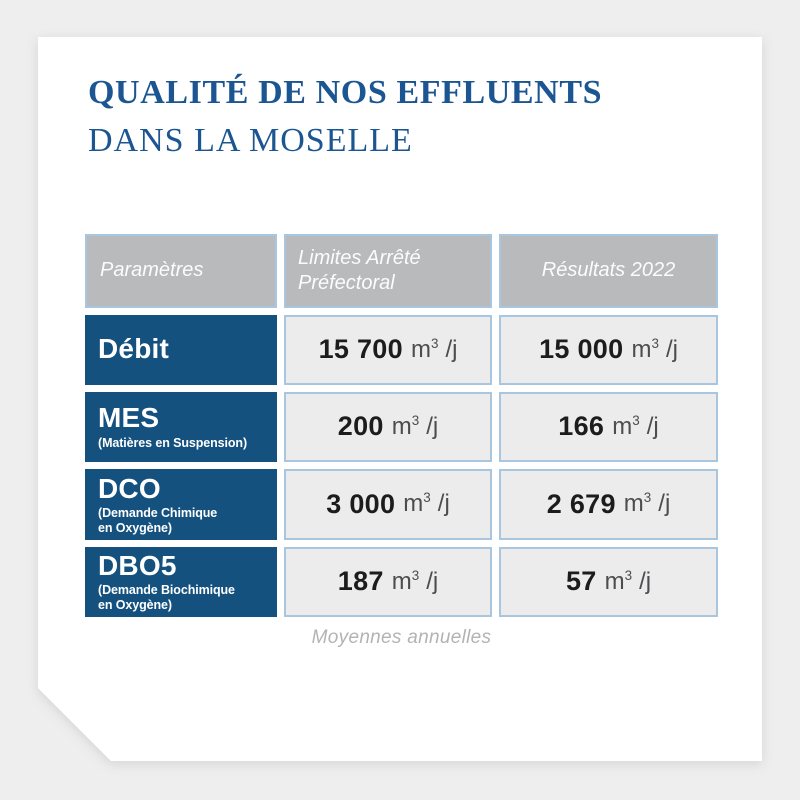  What do you see at coordinates (388, 426) in the screenshot?
I see `limit-cell-mes: 200 m3/j` at bounding box center [388, 426].